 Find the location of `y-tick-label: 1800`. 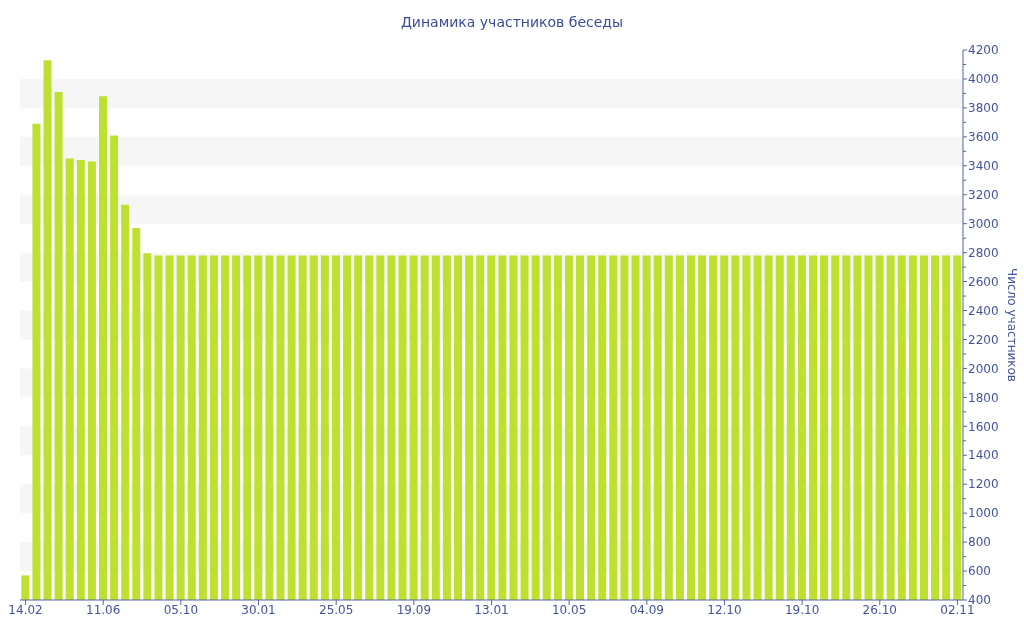

y-tick-label: 1800 is located at coordinates (983, 397).